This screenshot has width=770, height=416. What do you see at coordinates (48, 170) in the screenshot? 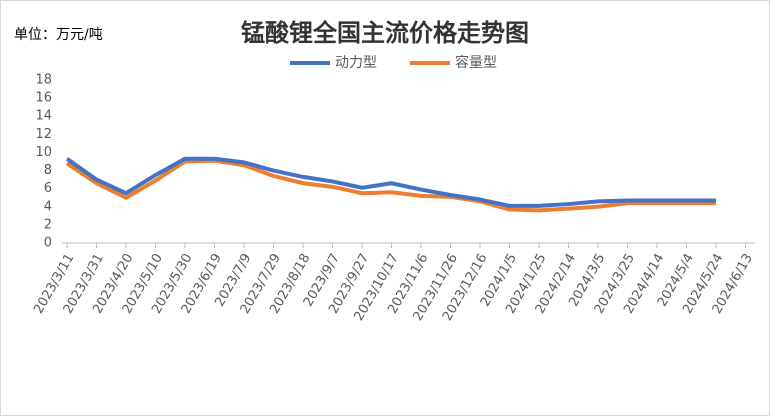
I see `y-tick-label: 8` at bounding box center [48, 170].